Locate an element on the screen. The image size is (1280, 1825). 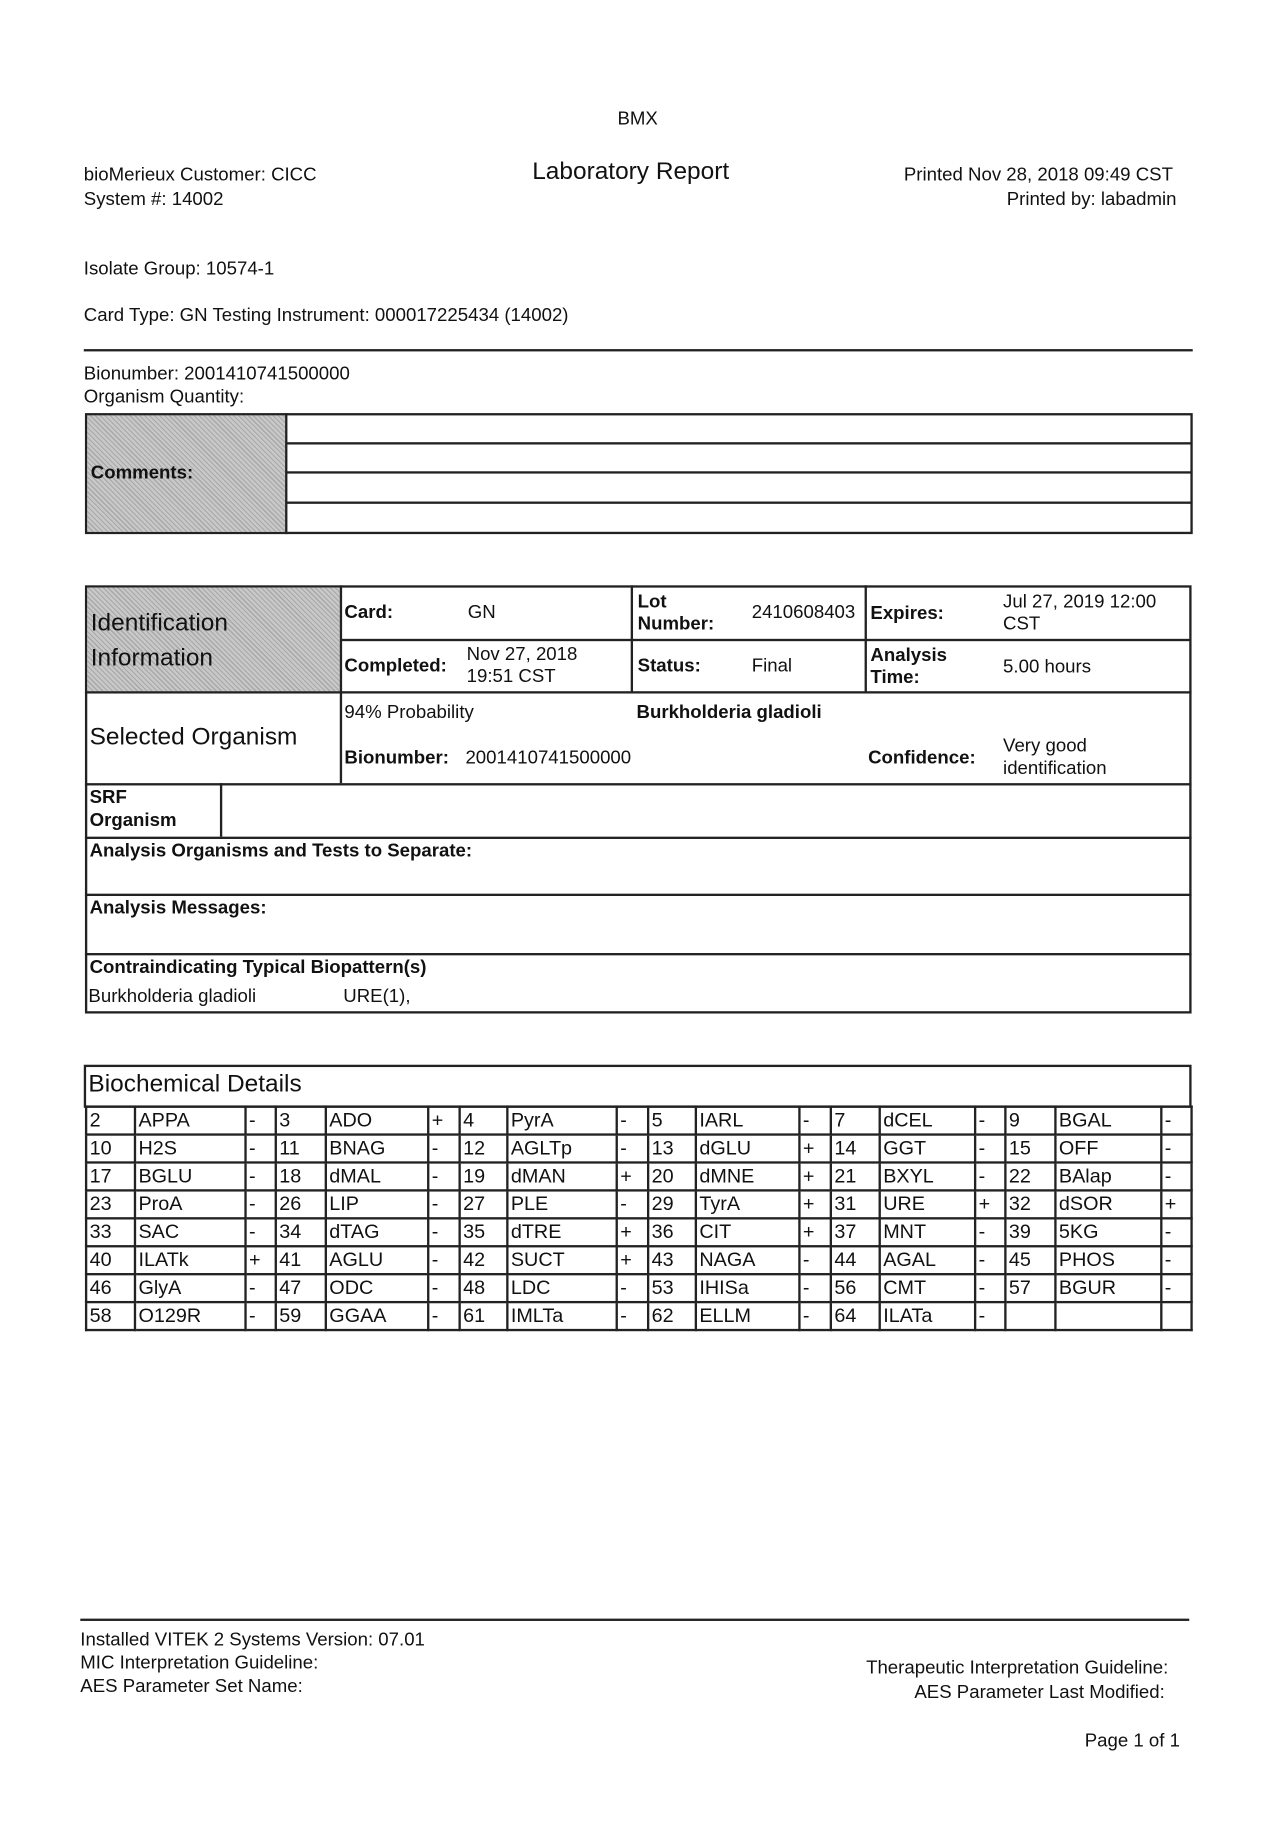
test-number: 46 is located at coordinates (110, 1288).